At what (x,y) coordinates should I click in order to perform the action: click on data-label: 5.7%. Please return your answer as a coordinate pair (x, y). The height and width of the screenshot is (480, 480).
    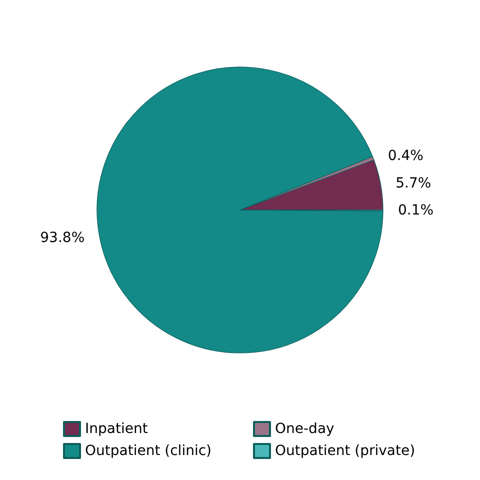
    Looking at the image, I should click on (414, 183).